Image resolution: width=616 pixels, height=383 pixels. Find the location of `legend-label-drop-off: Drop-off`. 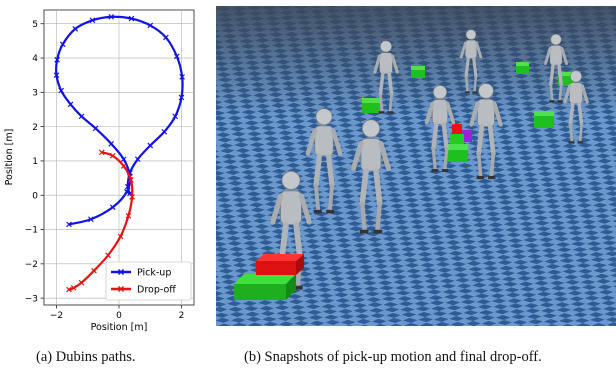

legend-label-drop-off: Drop-off is located at coordinates (156, 290).